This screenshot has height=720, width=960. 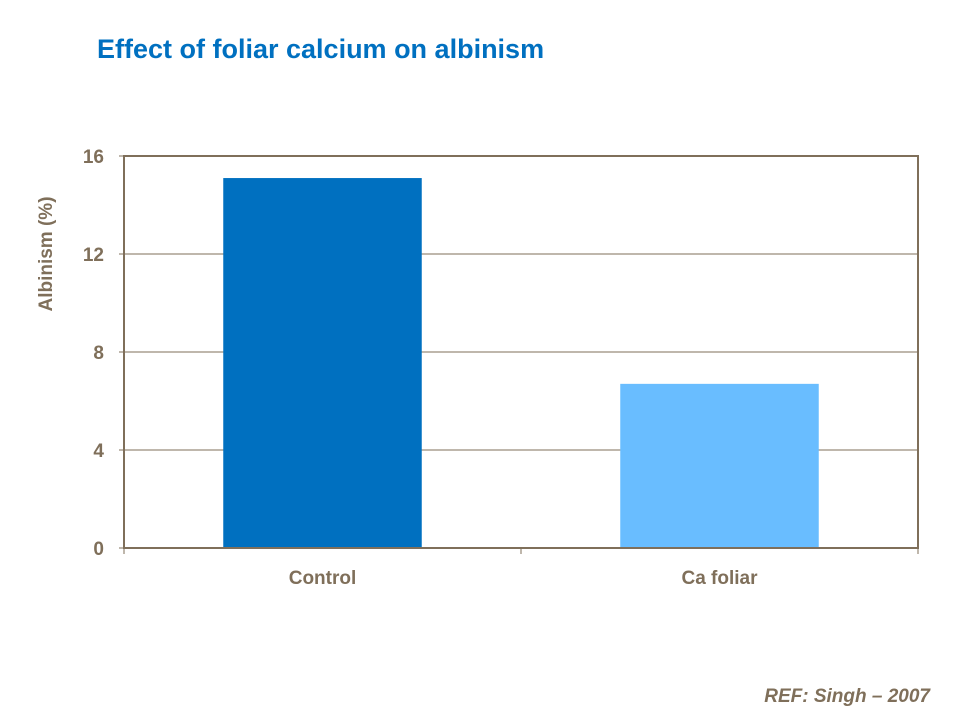 What do you see at coordinates (321, 49) in the screenshot?
I see `chart-title: Effect of foliar calcium on albinism` at bounding box center [321, 49].